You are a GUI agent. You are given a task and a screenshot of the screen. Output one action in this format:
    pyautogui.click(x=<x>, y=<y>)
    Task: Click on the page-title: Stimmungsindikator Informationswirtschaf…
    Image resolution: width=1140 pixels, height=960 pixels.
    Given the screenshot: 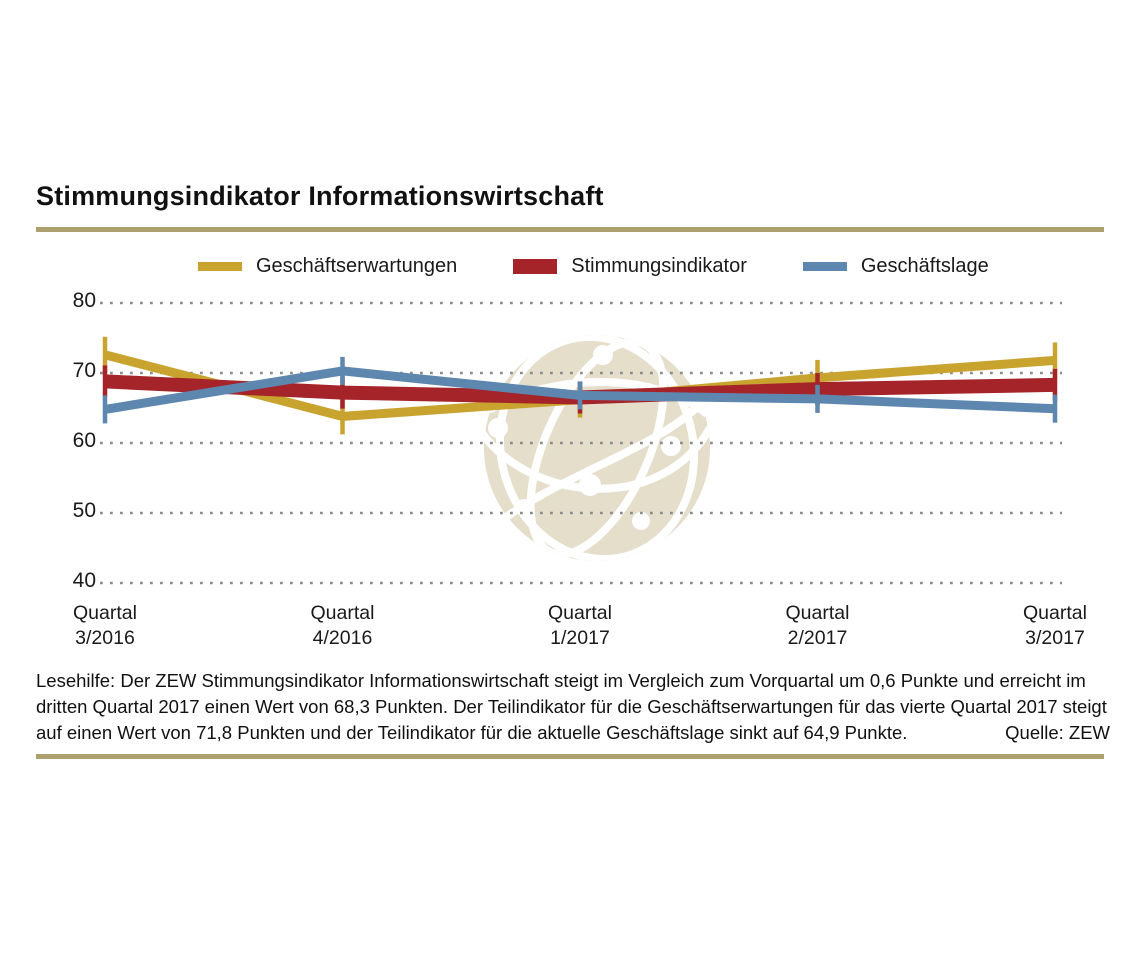 What is the action you would take?
    pyautogui.click(x=320, y=196)
    